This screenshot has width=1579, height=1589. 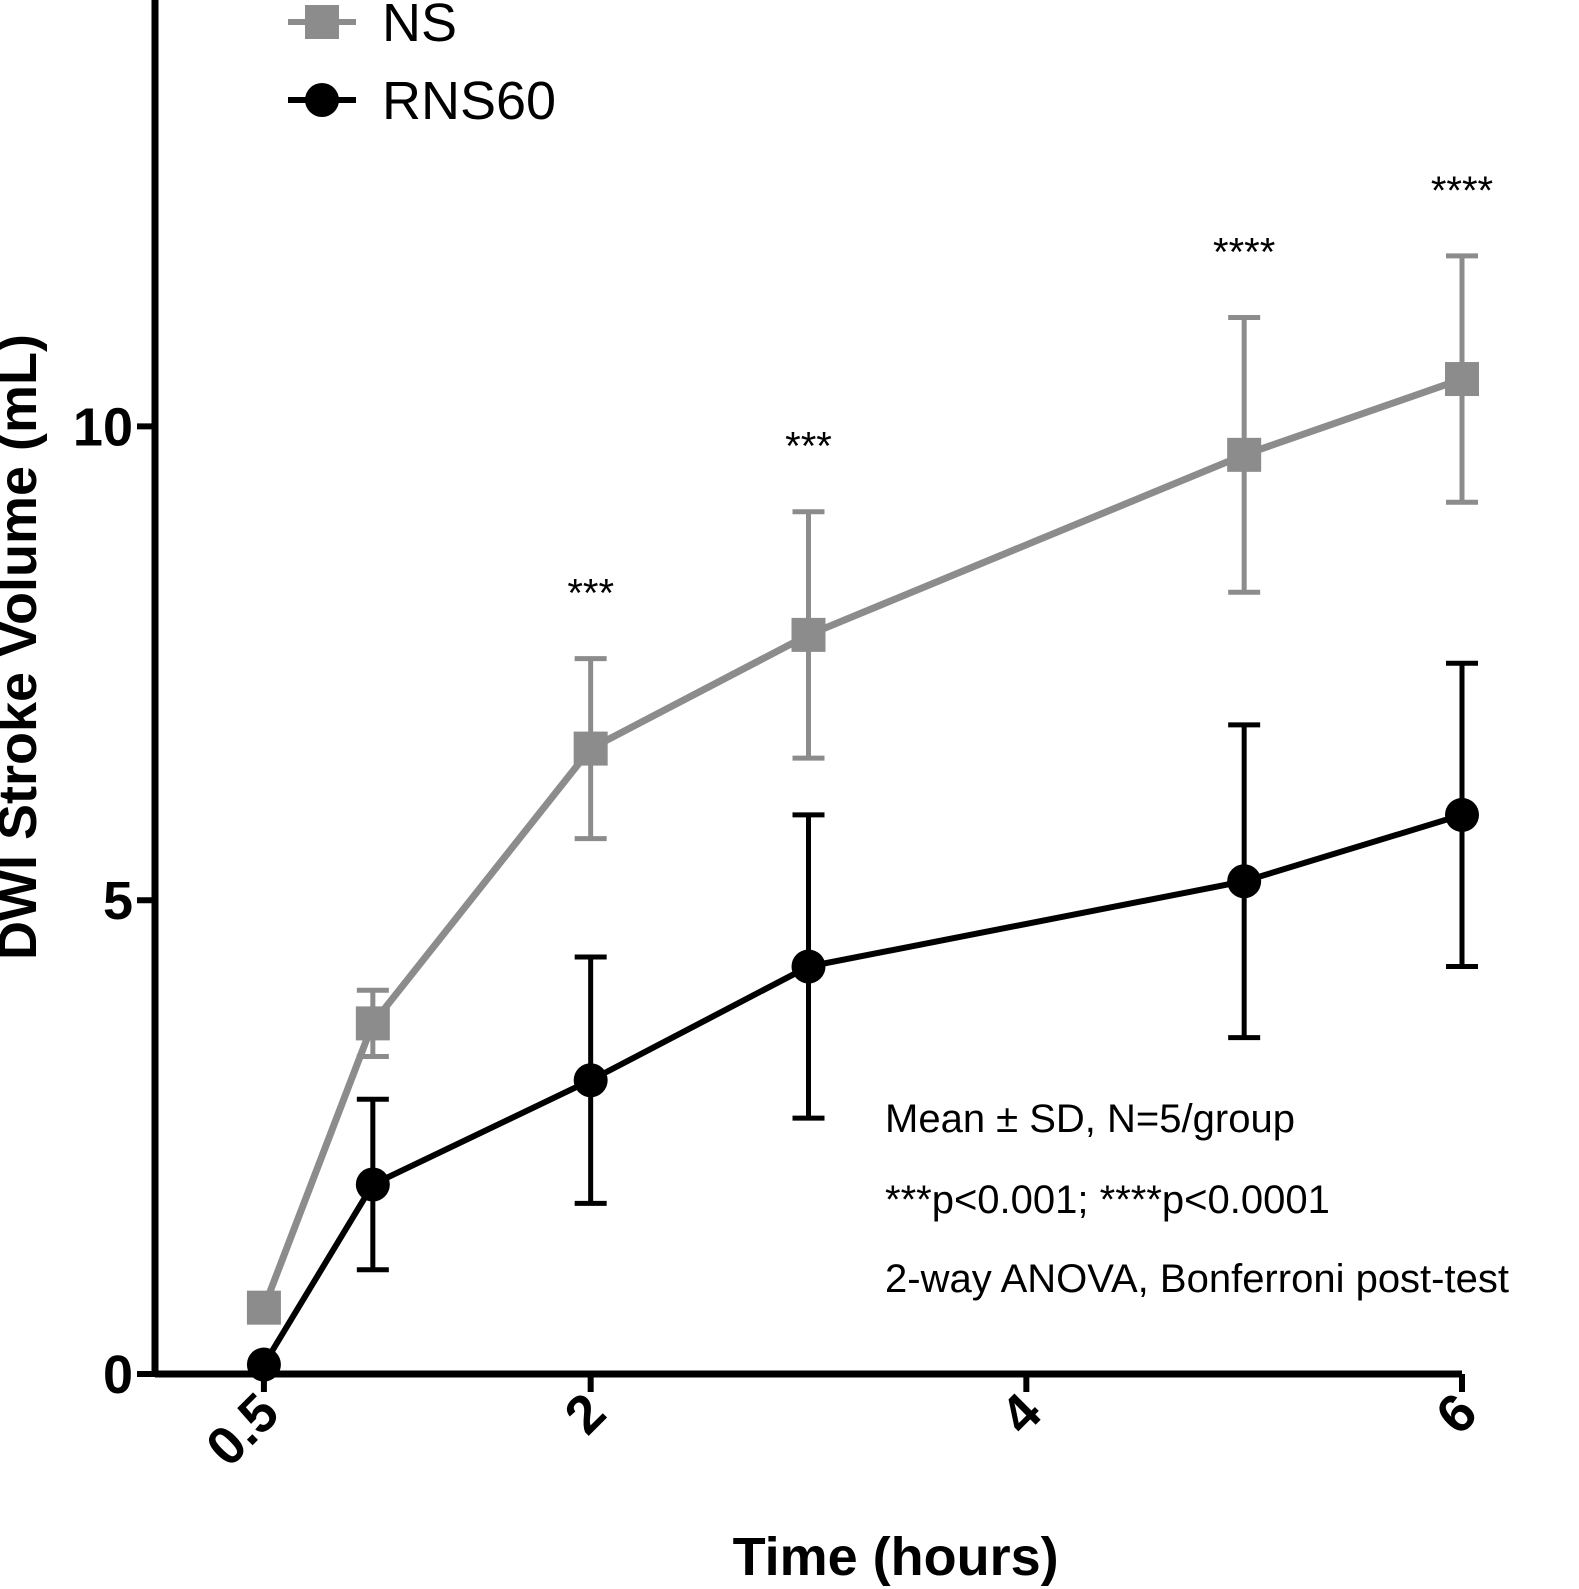 I want to click on legend: NS RNS60, so click(x=422, y=65).